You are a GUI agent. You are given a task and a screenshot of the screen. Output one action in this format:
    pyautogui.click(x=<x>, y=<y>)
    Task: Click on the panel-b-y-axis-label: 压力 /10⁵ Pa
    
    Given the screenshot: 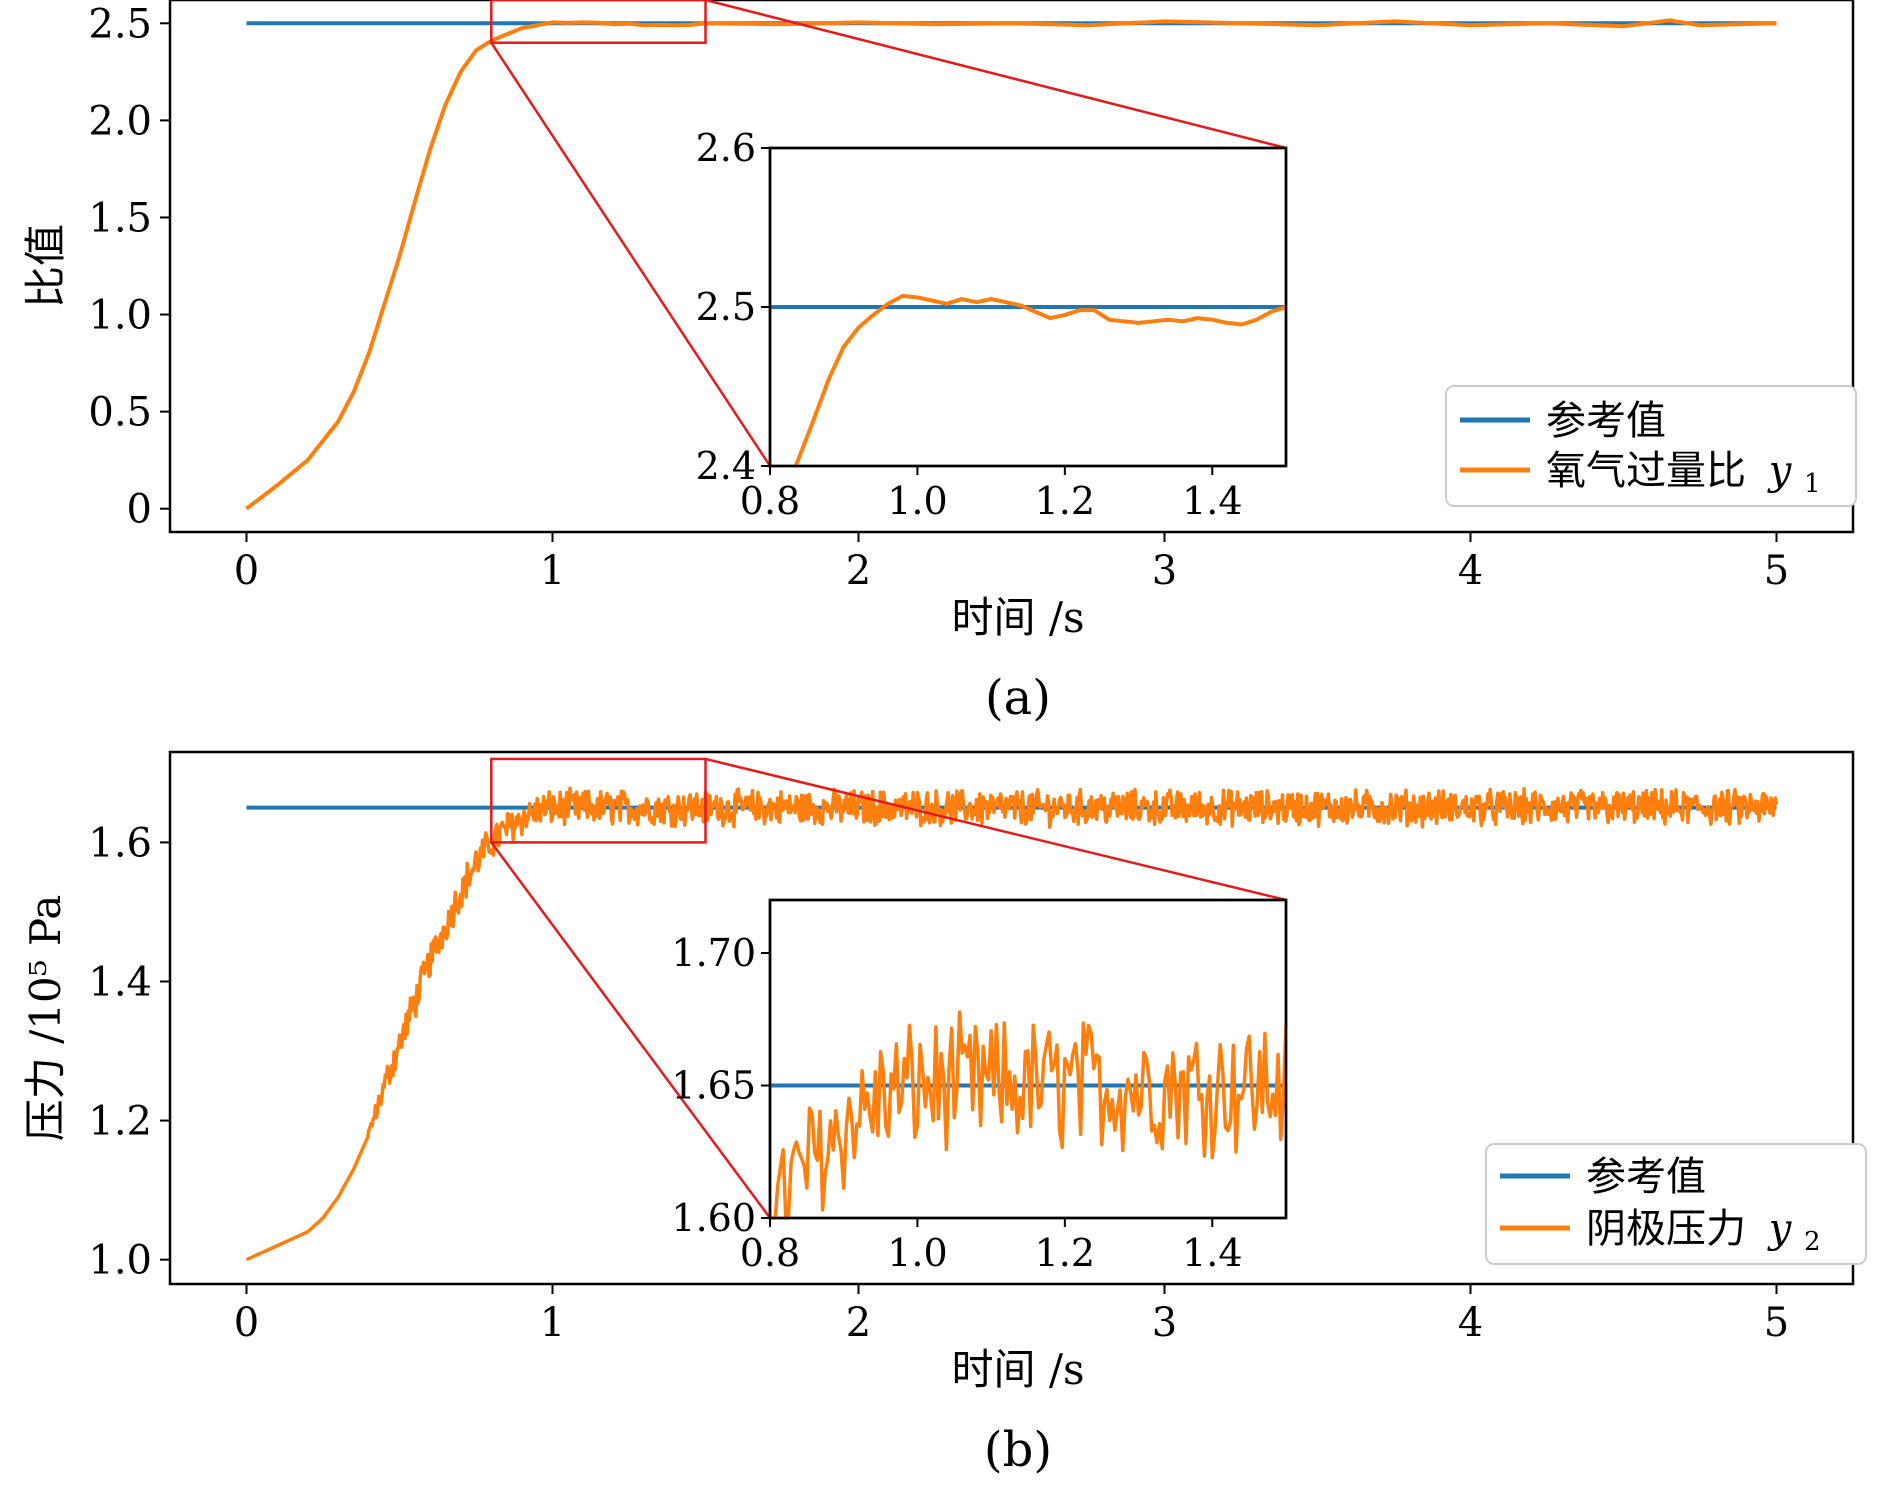 What is the action you would take?
    pyautogui.click(x=45, y=1018)
    